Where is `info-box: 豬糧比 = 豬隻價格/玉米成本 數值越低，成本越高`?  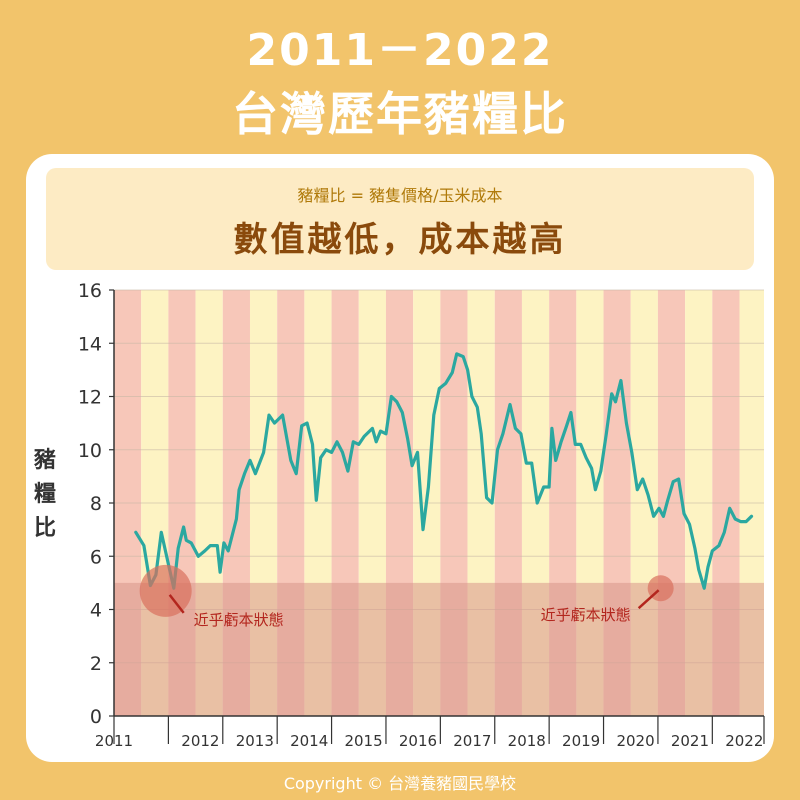
info-box: 豬糧比 = 豬隻價格/玉米成本 數值越低，成本越高 is located at coordinates (400, 219).